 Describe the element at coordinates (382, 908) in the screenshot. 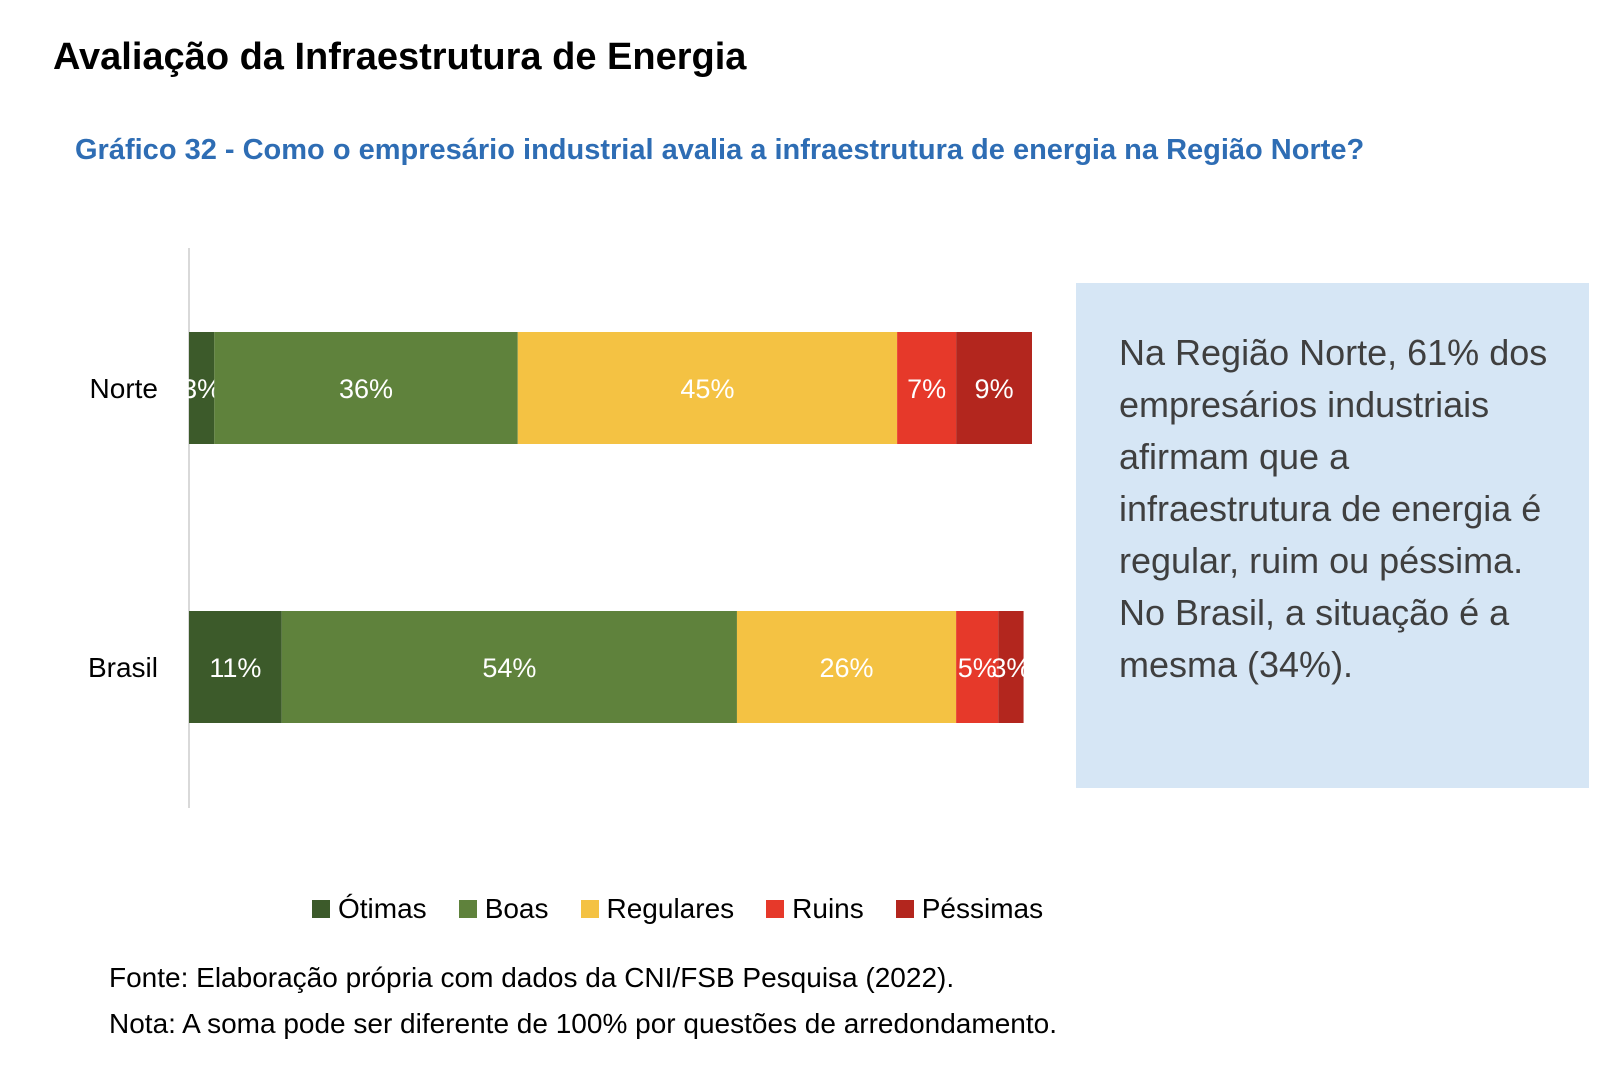

I see `legend-label-otimas: Ótimas` at that location.